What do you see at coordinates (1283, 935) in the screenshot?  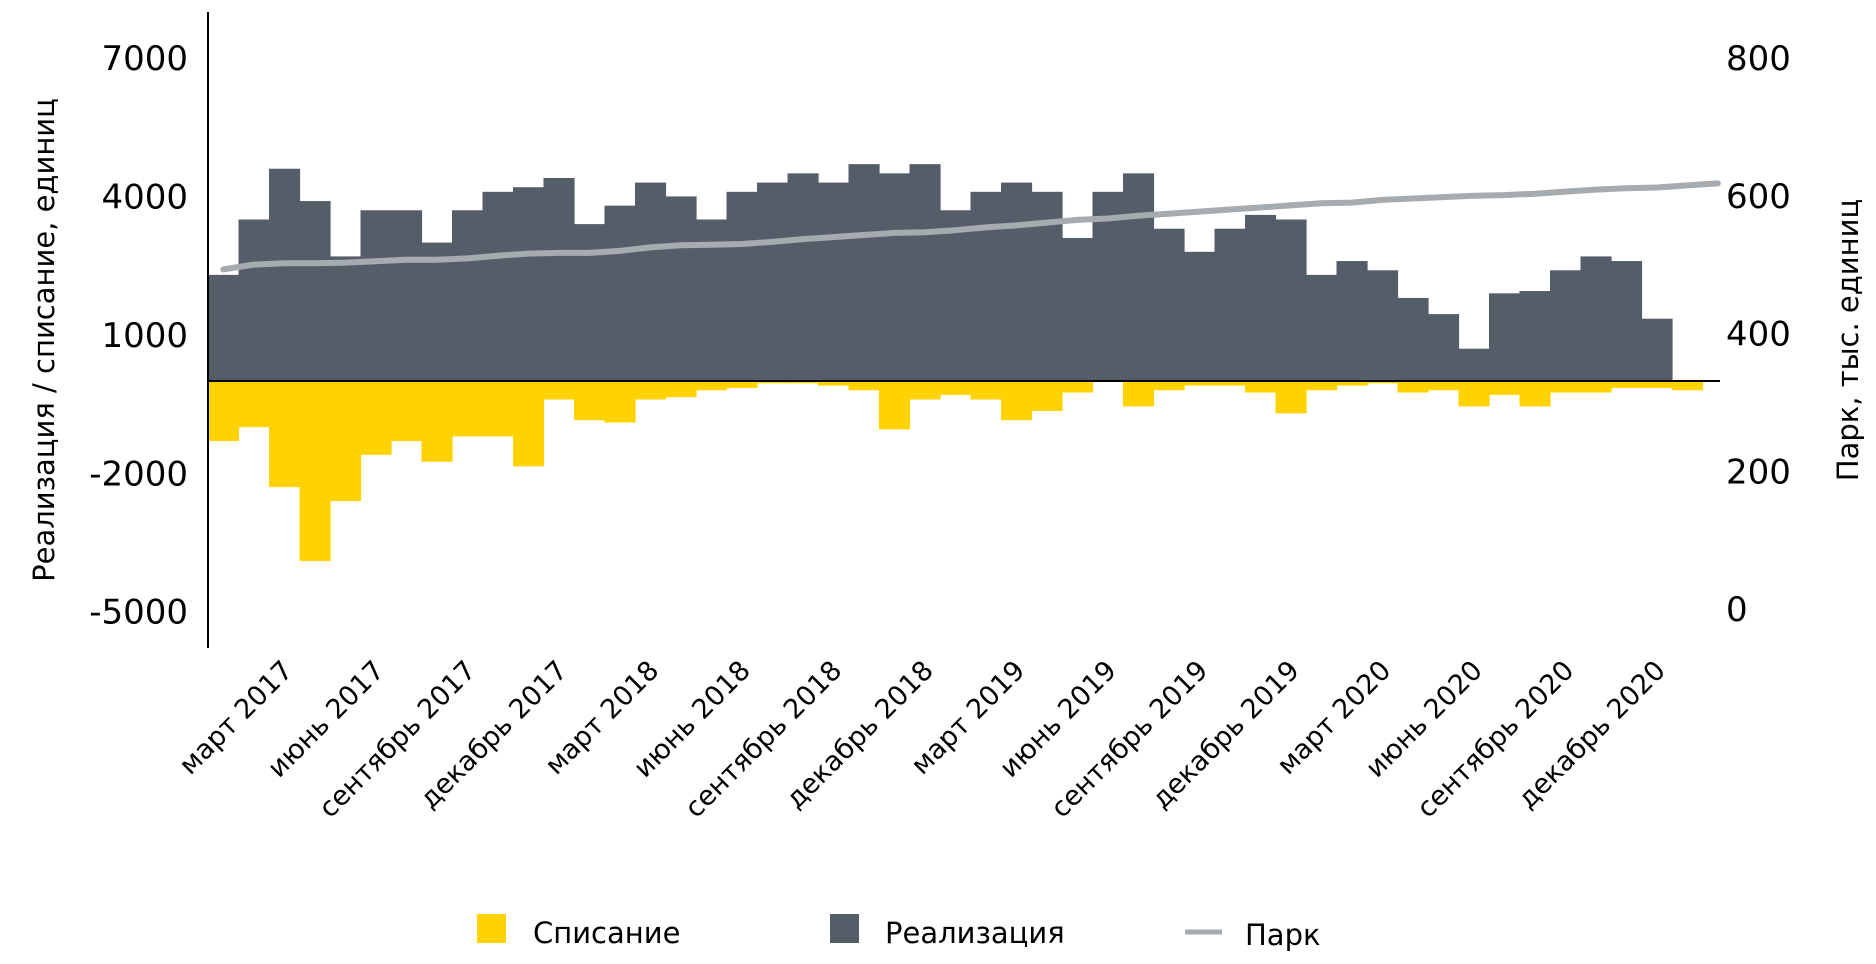 I see `legend-label-park: Парк` at bounding box center [1283, 935].